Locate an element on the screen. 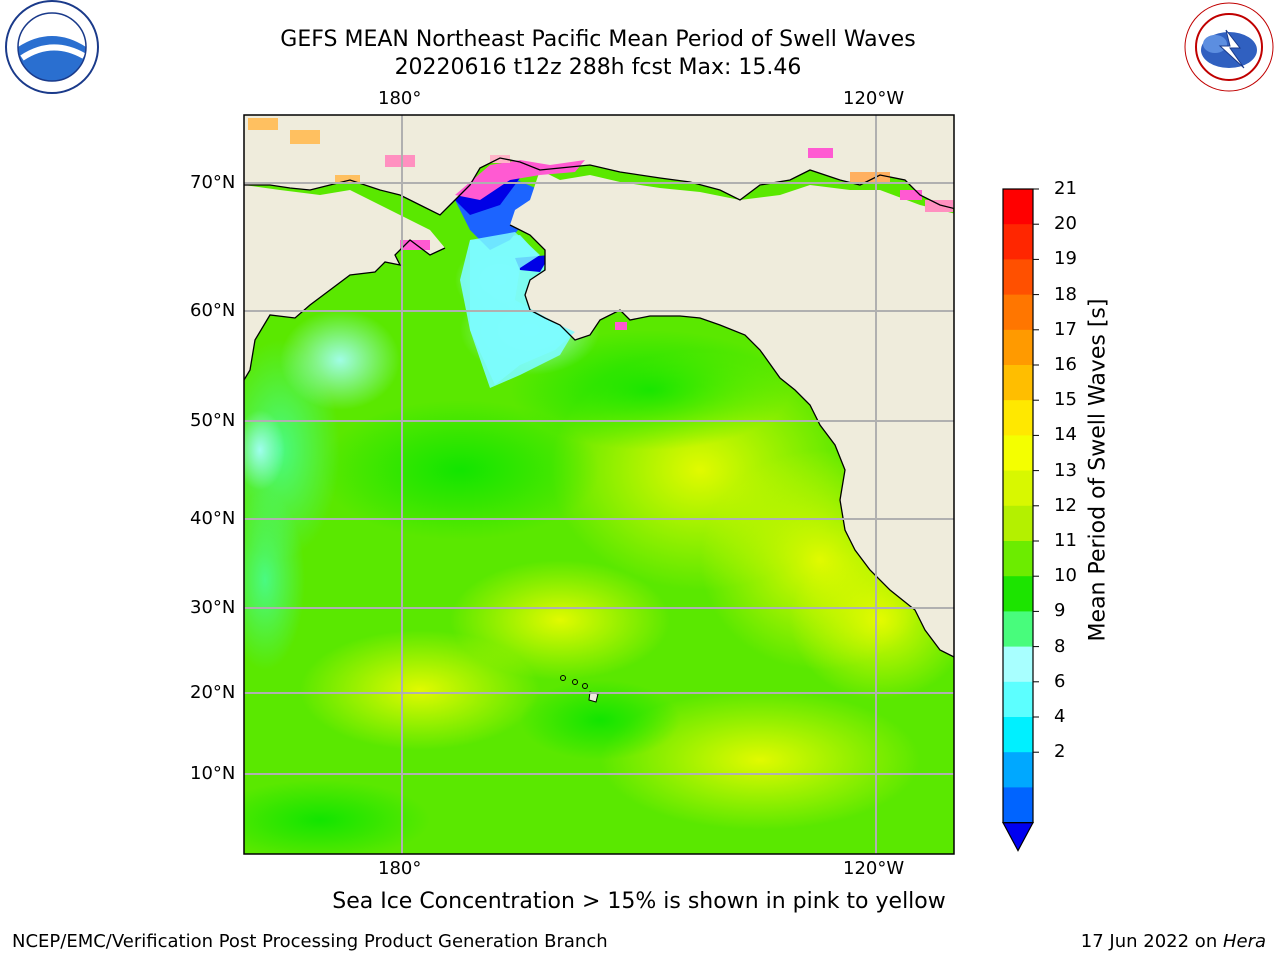 The image size is (1280, 960). colorbar-tick-label: 18 is located at coordinates (1065, 294).